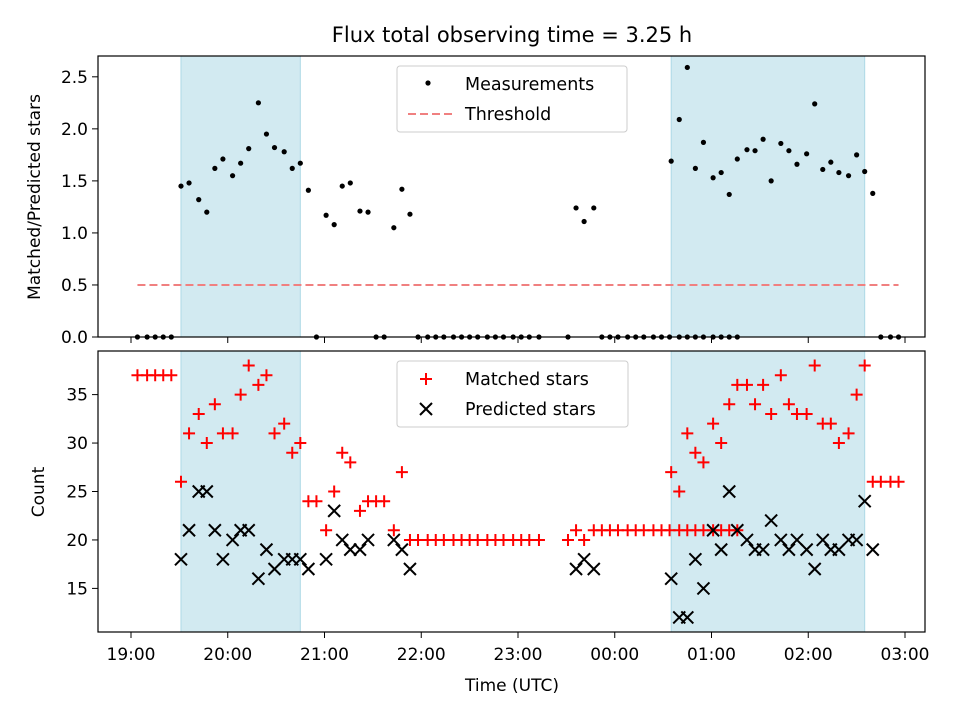 The height and width of the screenshot is (720, 960). I want to click on legend-predicted-marker, so click(426, 409).